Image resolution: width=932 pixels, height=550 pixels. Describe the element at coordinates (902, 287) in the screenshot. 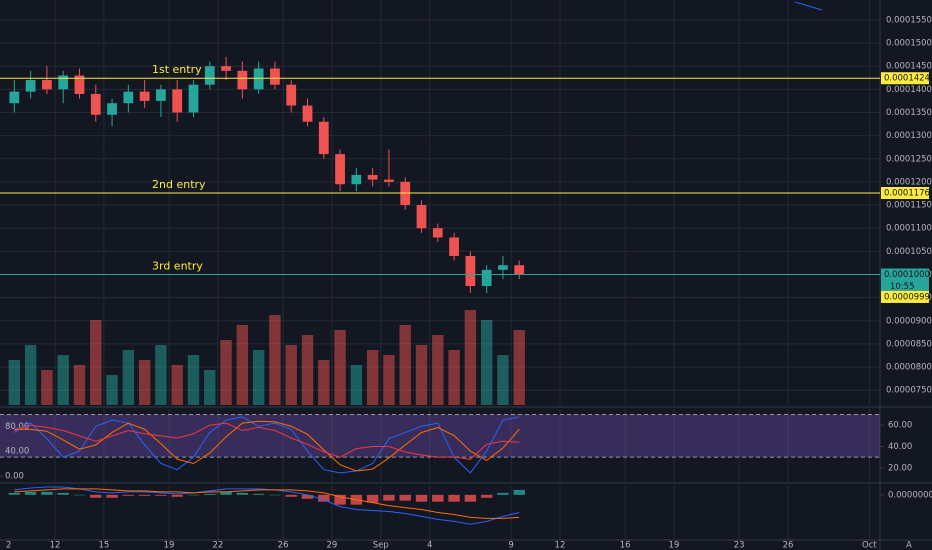

I see `countdown: 10:55` at that location.